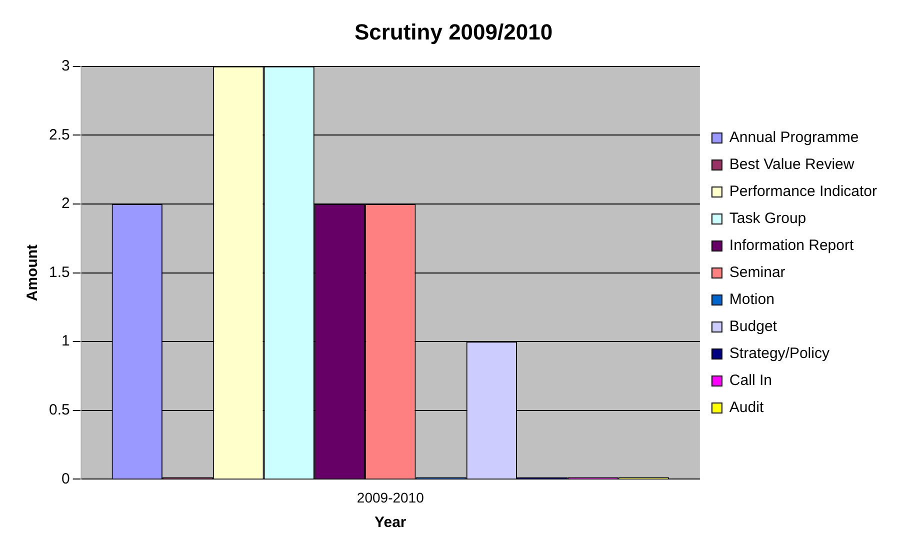  Describe the element at coordinates (794, 137) in the screenshot. I see `legend-label: Annual Programme` at that location.